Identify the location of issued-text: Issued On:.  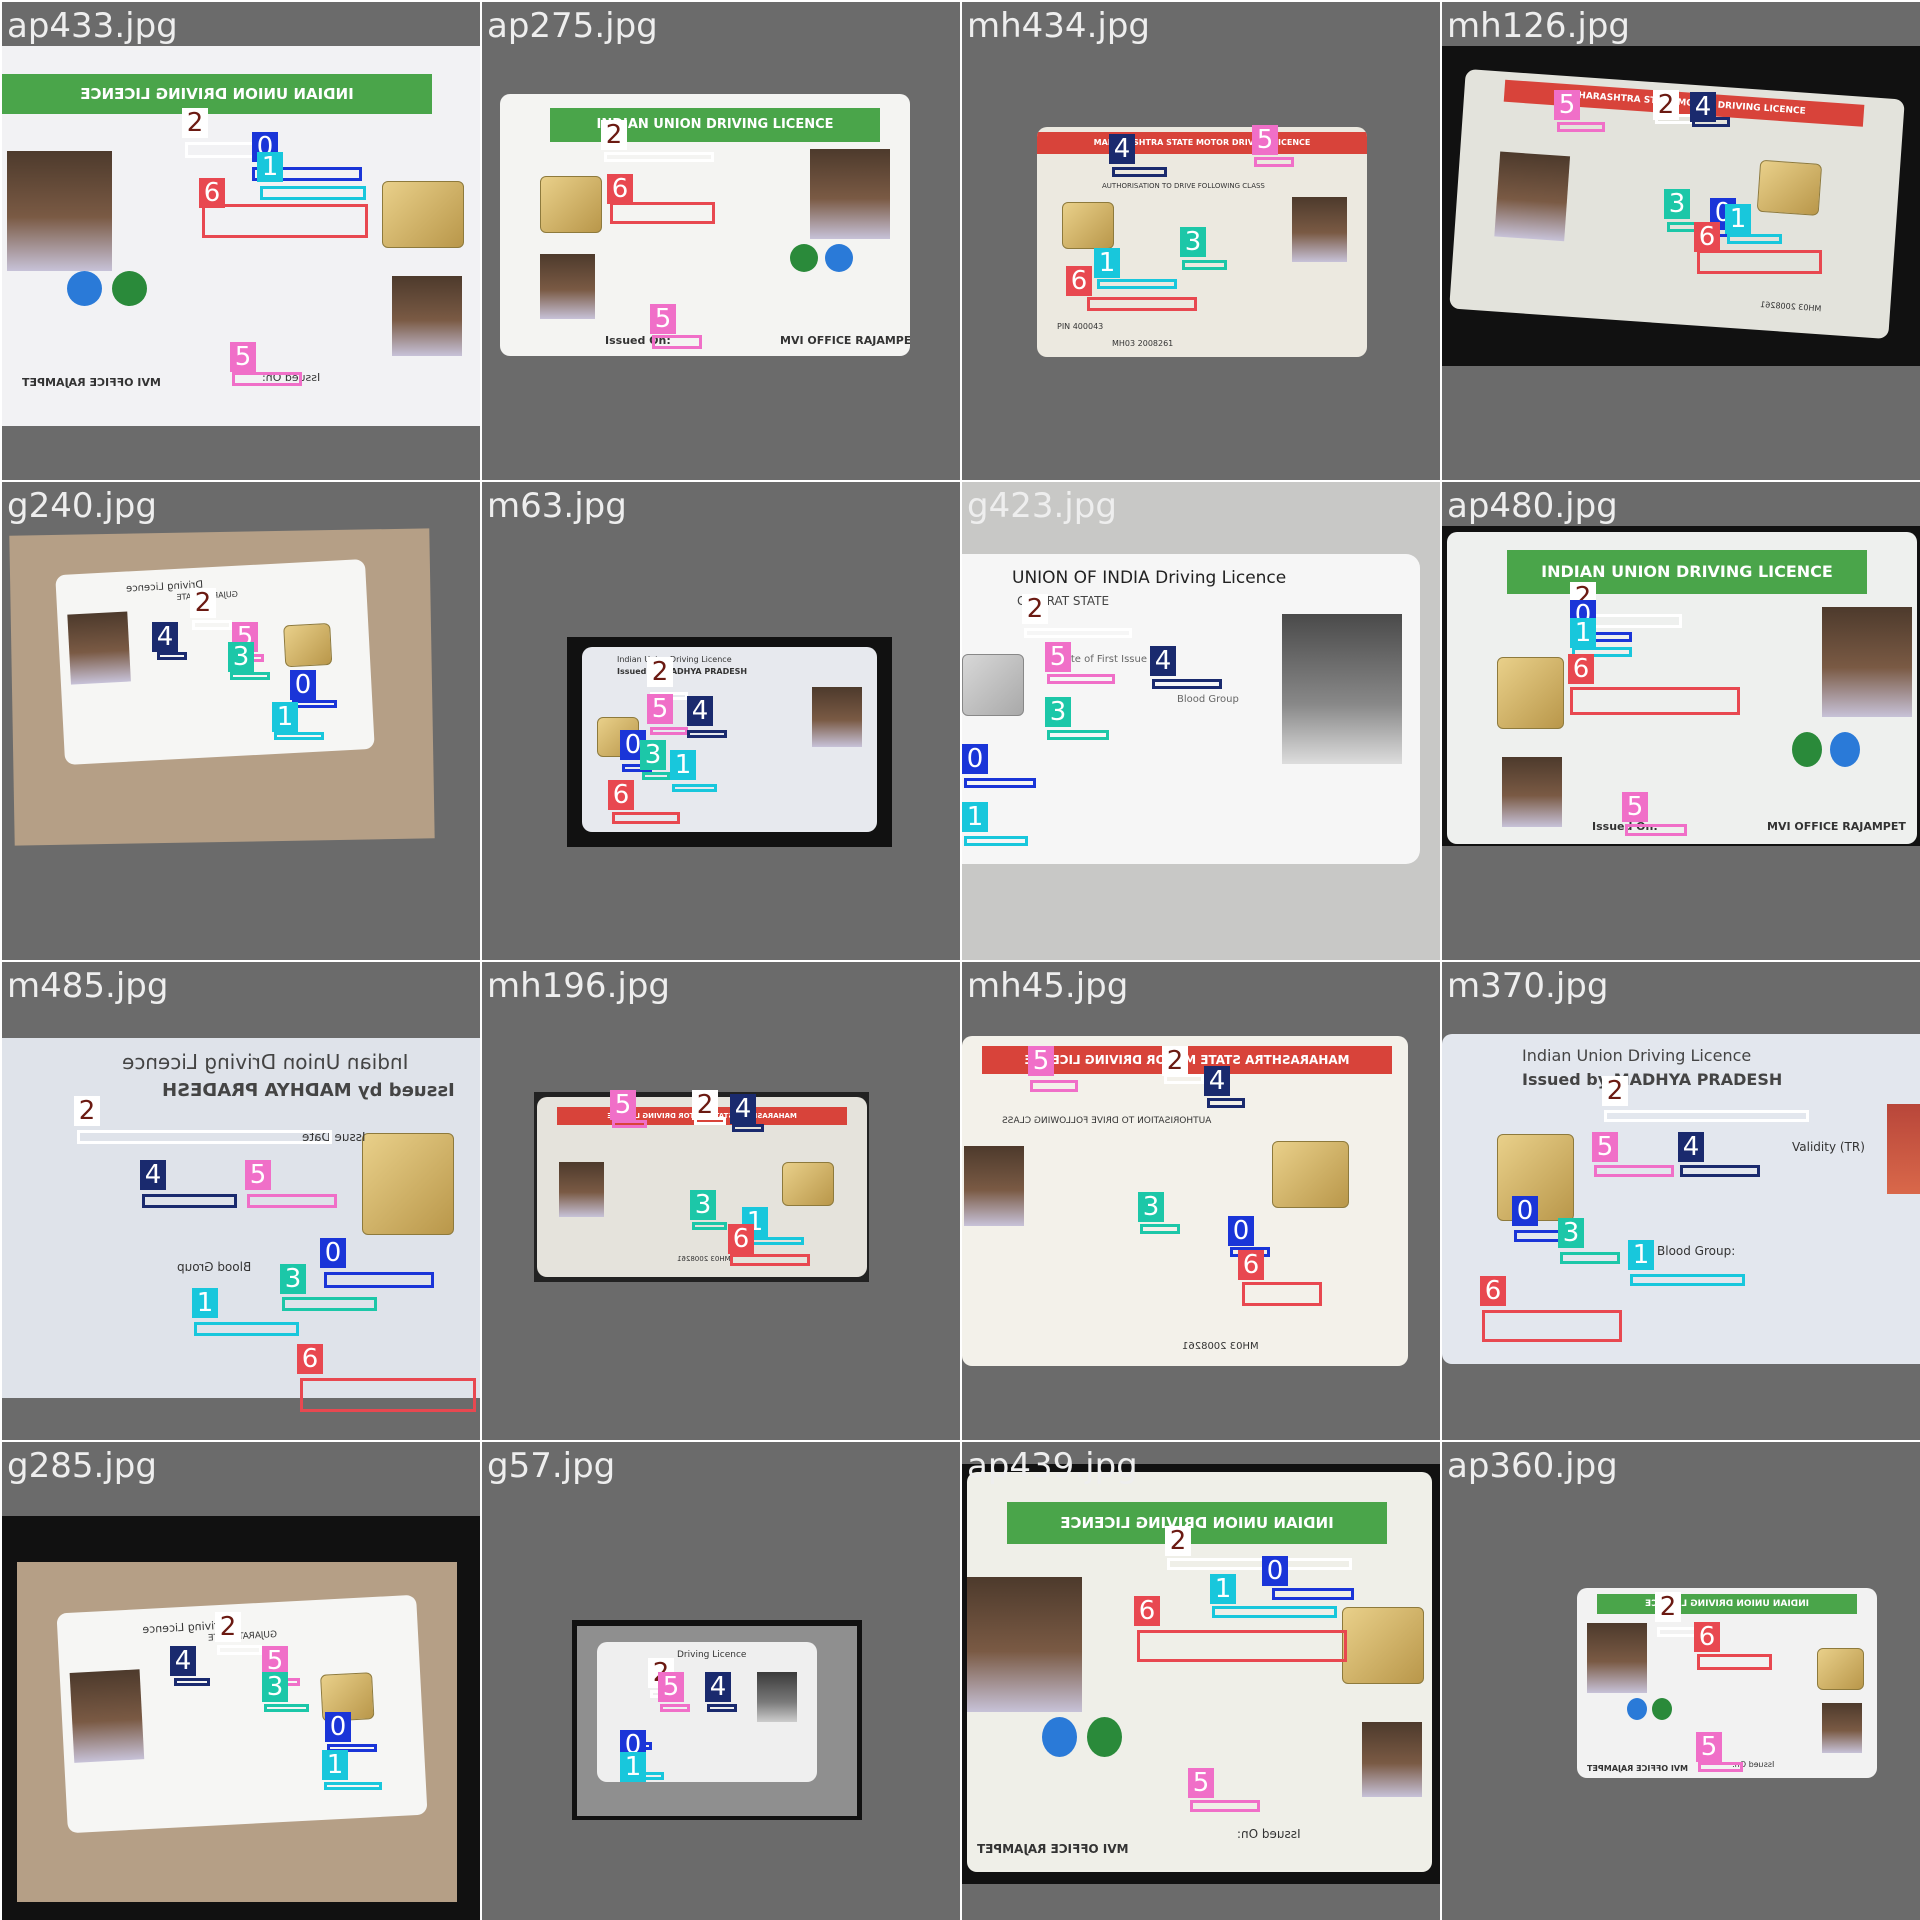
(1269, 1834).